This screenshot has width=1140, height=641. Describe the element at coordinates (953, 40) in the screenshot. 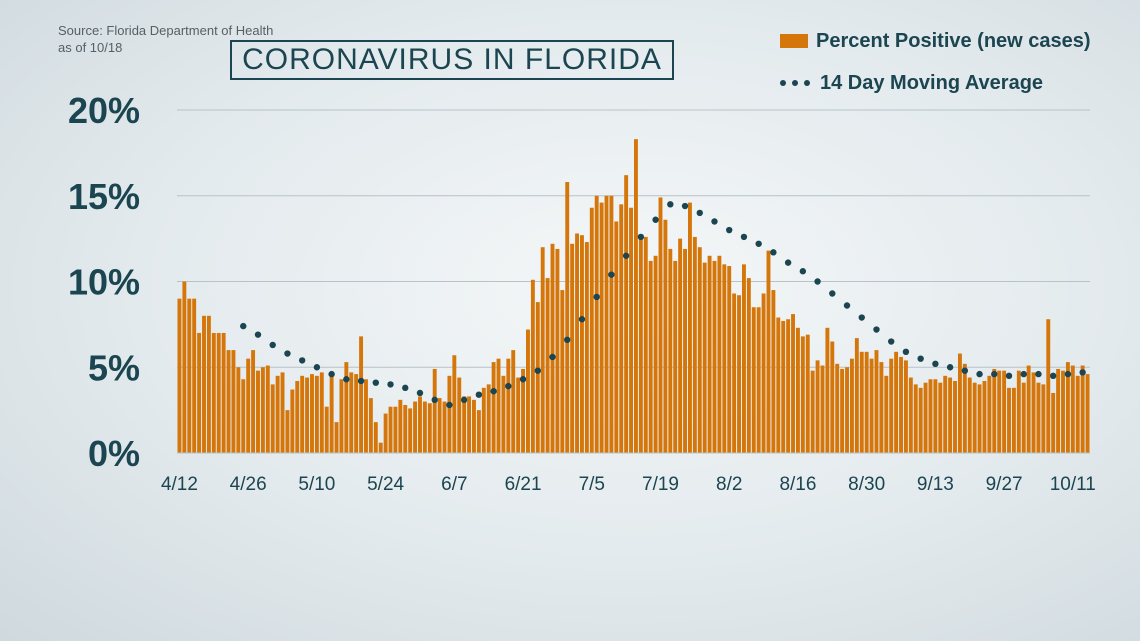

I see `legend-bars-label: Percent Positive (new cases)` at that location.